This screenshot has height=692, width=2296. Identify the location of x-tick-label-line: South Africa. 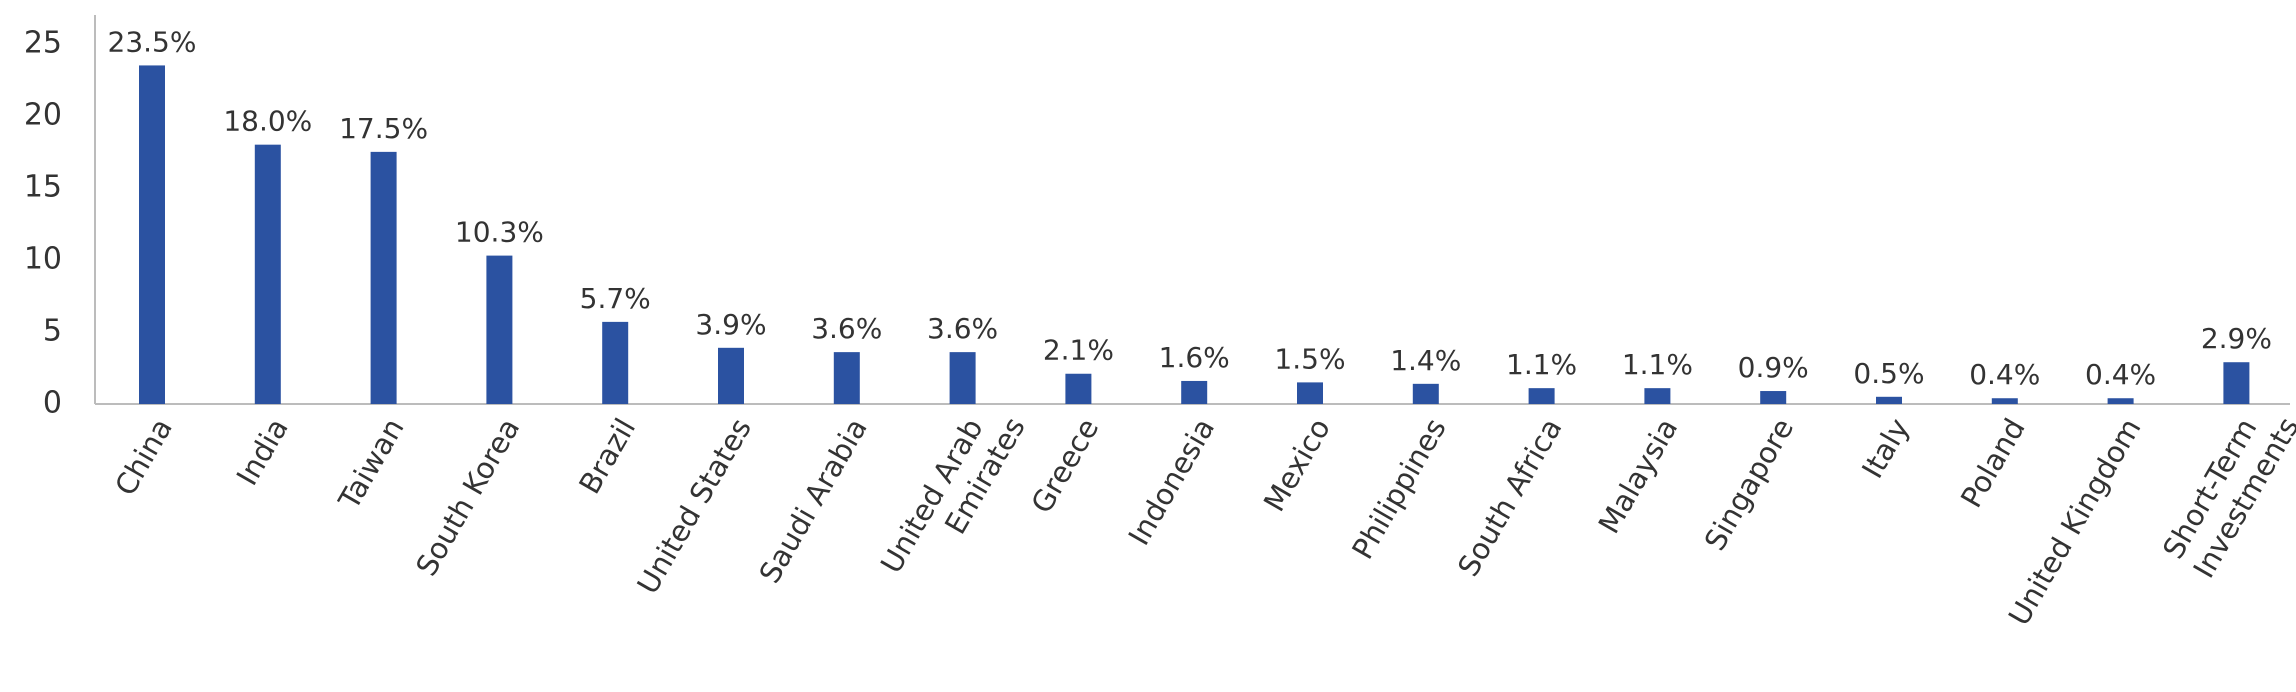
(1510, 498).